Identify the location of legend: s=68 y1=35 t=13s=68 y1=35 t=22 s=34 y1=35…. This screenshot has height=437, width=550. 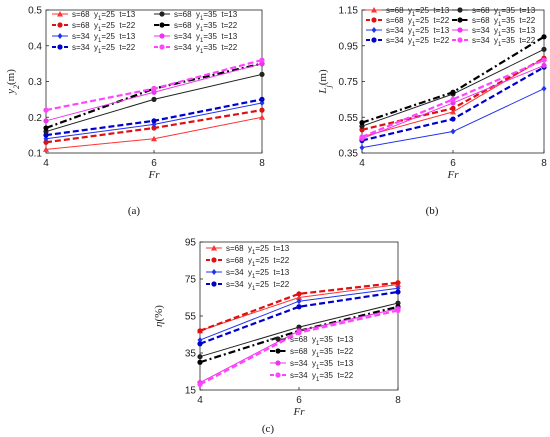
(312, 359).